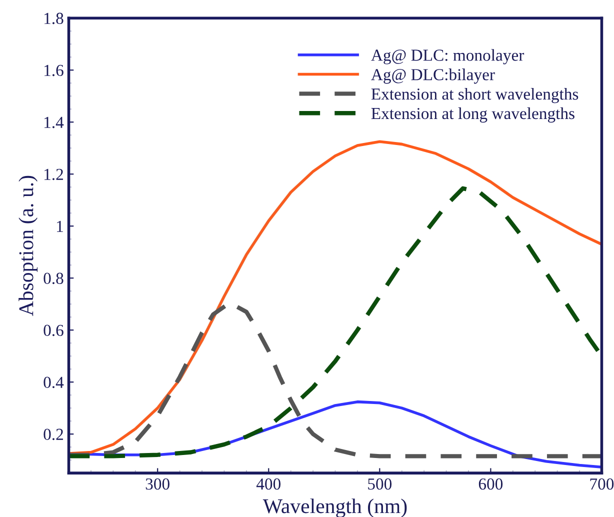 The height and width of the screenshot is (517, 614). Describe the element at coordinates (472, 115) in the screenshot. I see `legend-label: Extension at long wavelengths` at that location.